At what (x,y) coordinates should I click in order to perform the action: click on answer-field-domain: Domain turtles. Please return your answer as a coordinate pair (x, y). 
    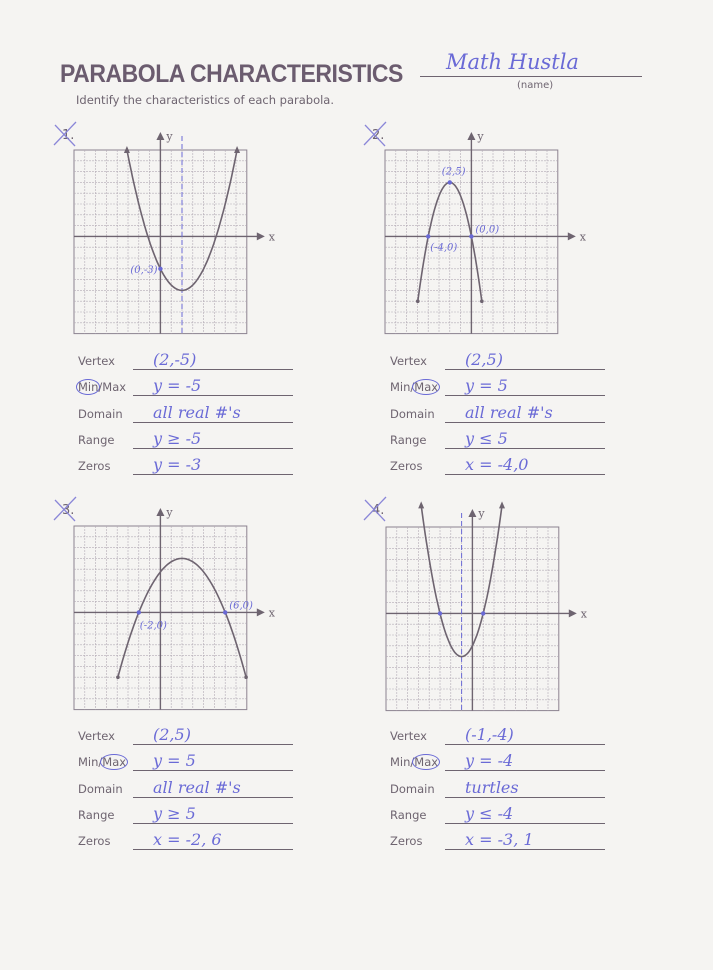
    Looking at the image, I should click on (500, 788).